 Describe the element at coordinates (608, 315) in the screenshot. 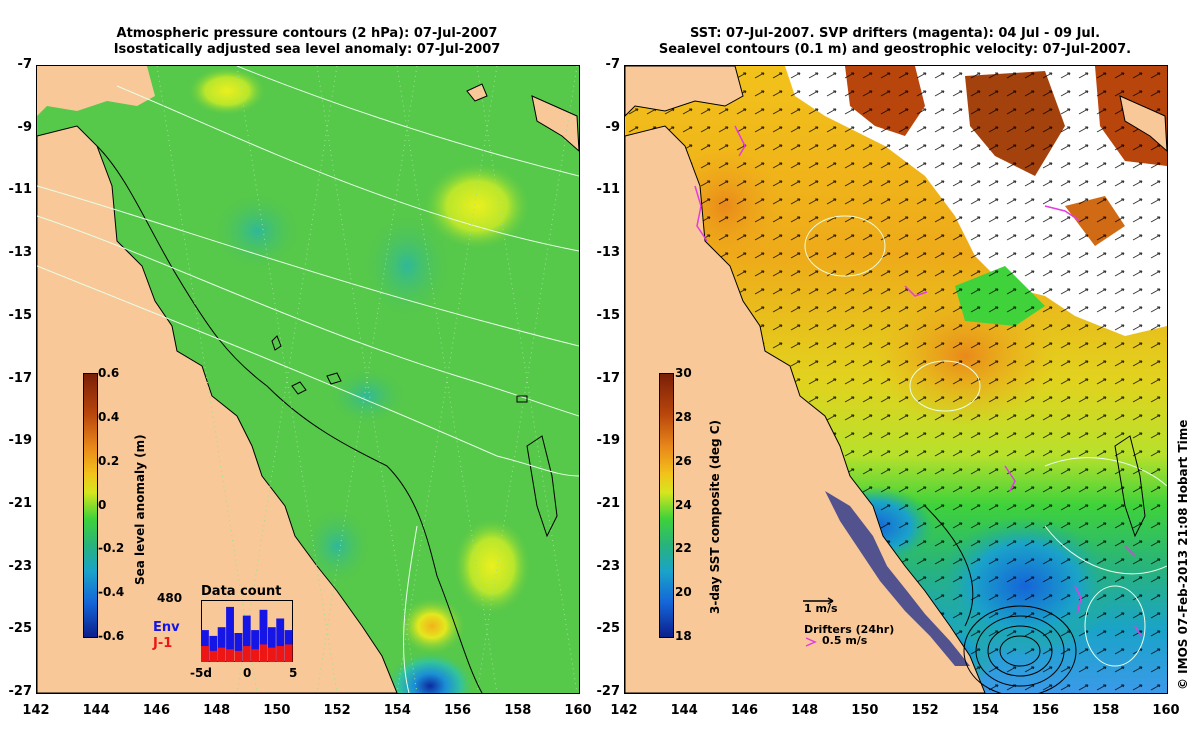

I see `right-latitude-tick: -15` at that location.